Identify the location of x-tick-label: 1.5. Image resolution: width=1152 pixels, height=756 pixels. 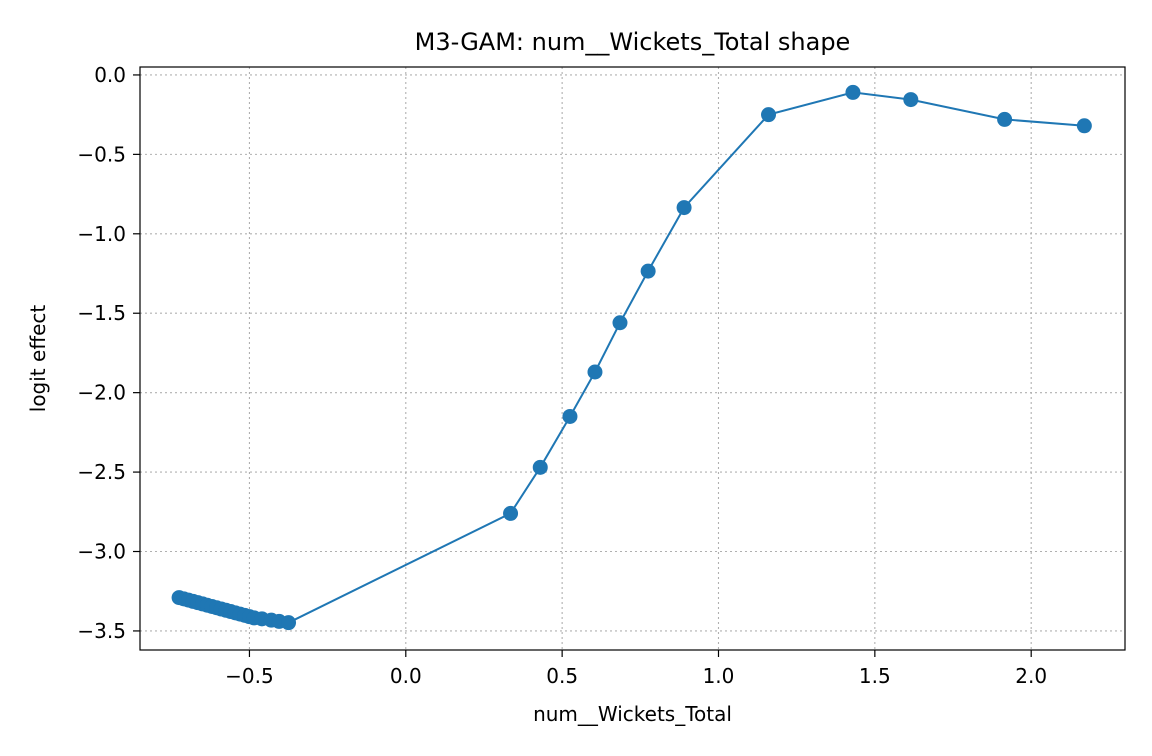
(875, 676).